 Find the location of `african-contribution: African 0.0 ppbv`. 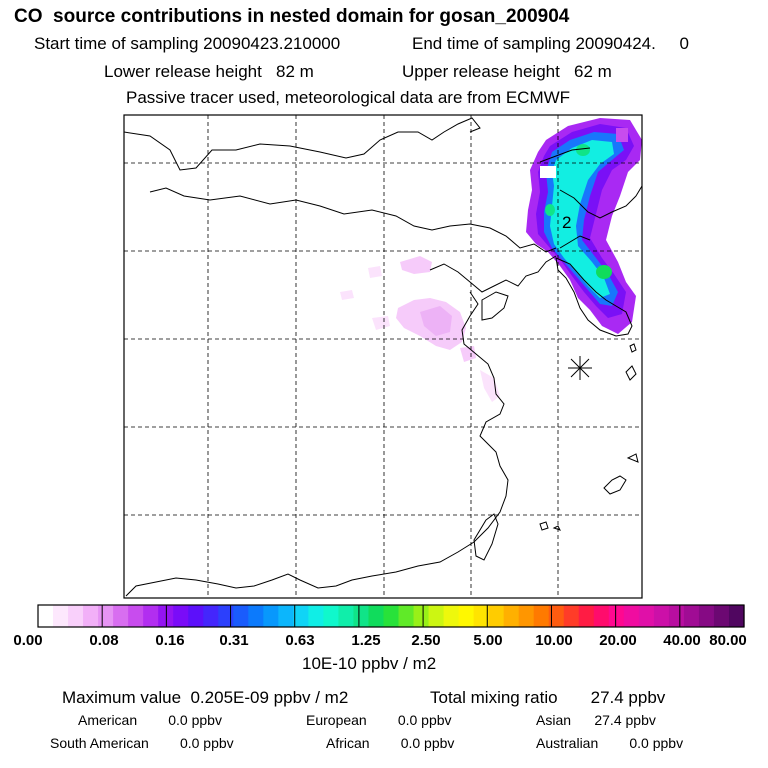

african-contribution: African 0.0 ppbv is located at coordinates (390, 743).